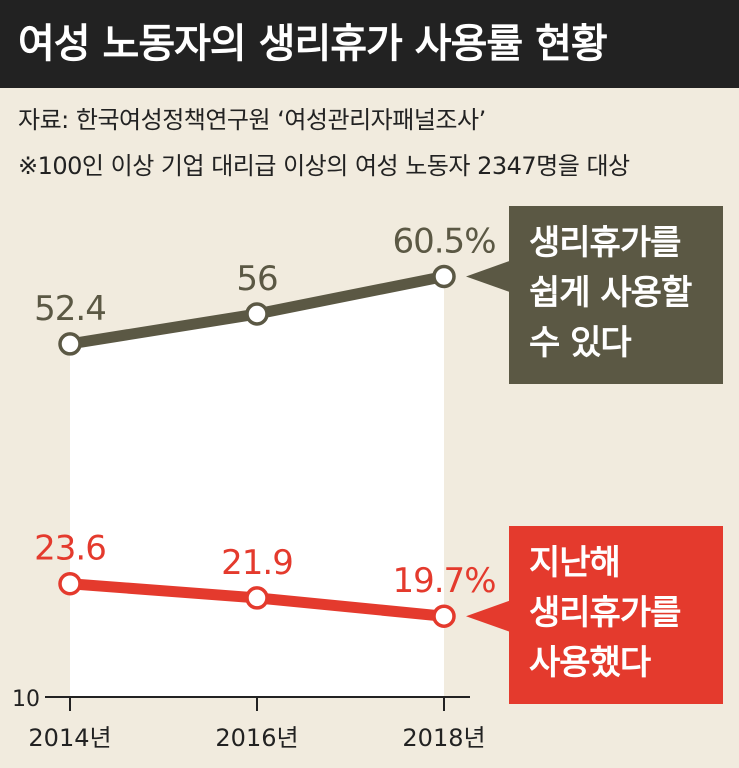 The height and width of the screenshot is (768, 739). I want to click on source-note: 자료: 한국여성정책연구원 ‘여성관리자패널조사’, so click(252, 120).